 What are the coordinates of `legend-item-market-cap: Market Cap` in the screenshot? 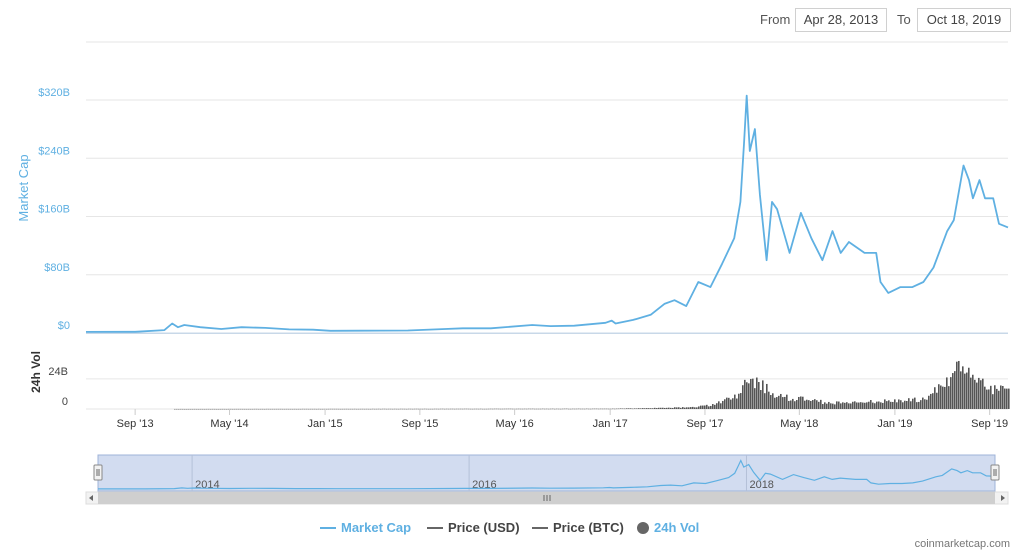 It's located at (365, 528).